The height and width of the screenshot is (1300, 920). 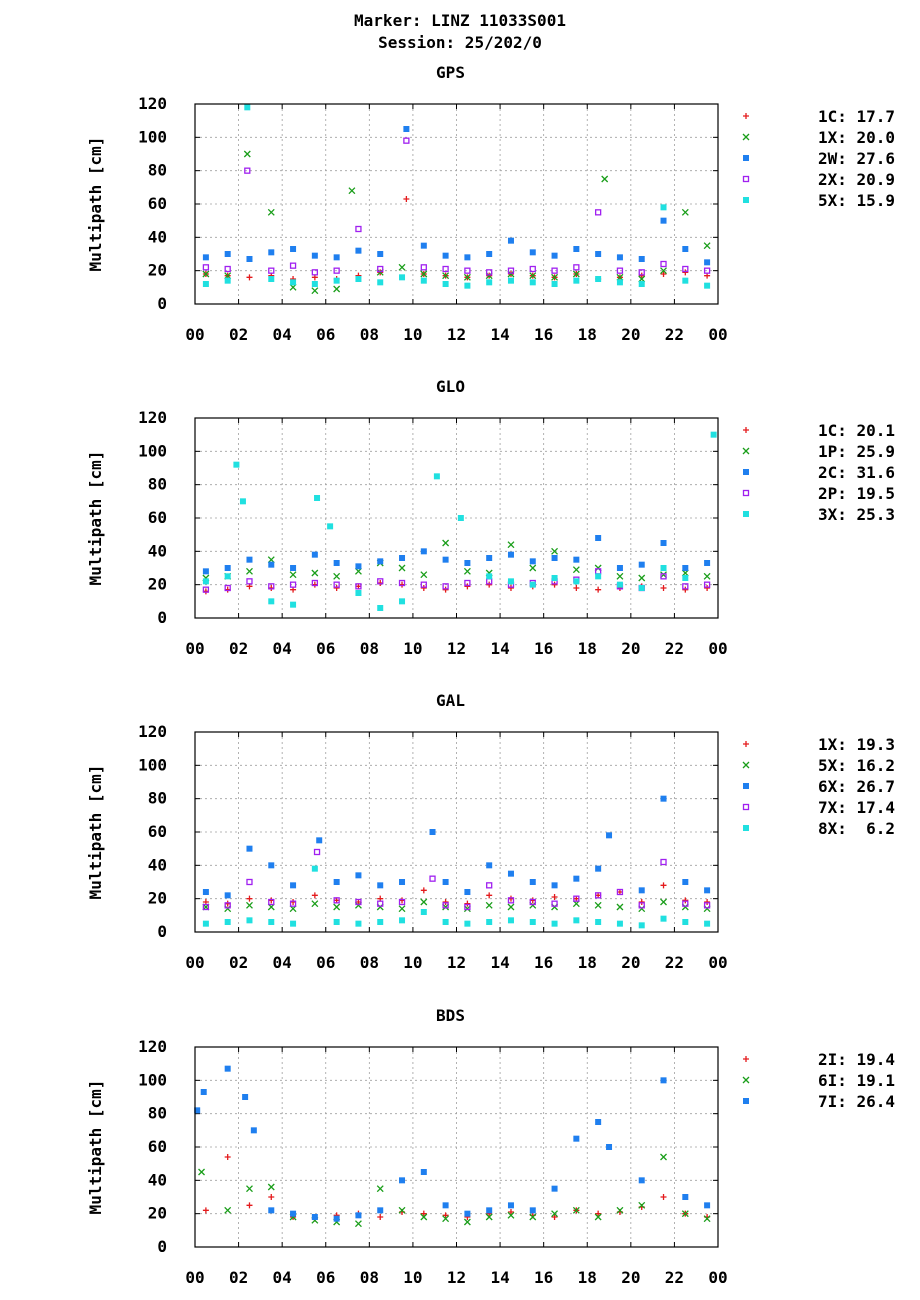 I want to click on x-tick-label: 18, so click(x=587, y=962).